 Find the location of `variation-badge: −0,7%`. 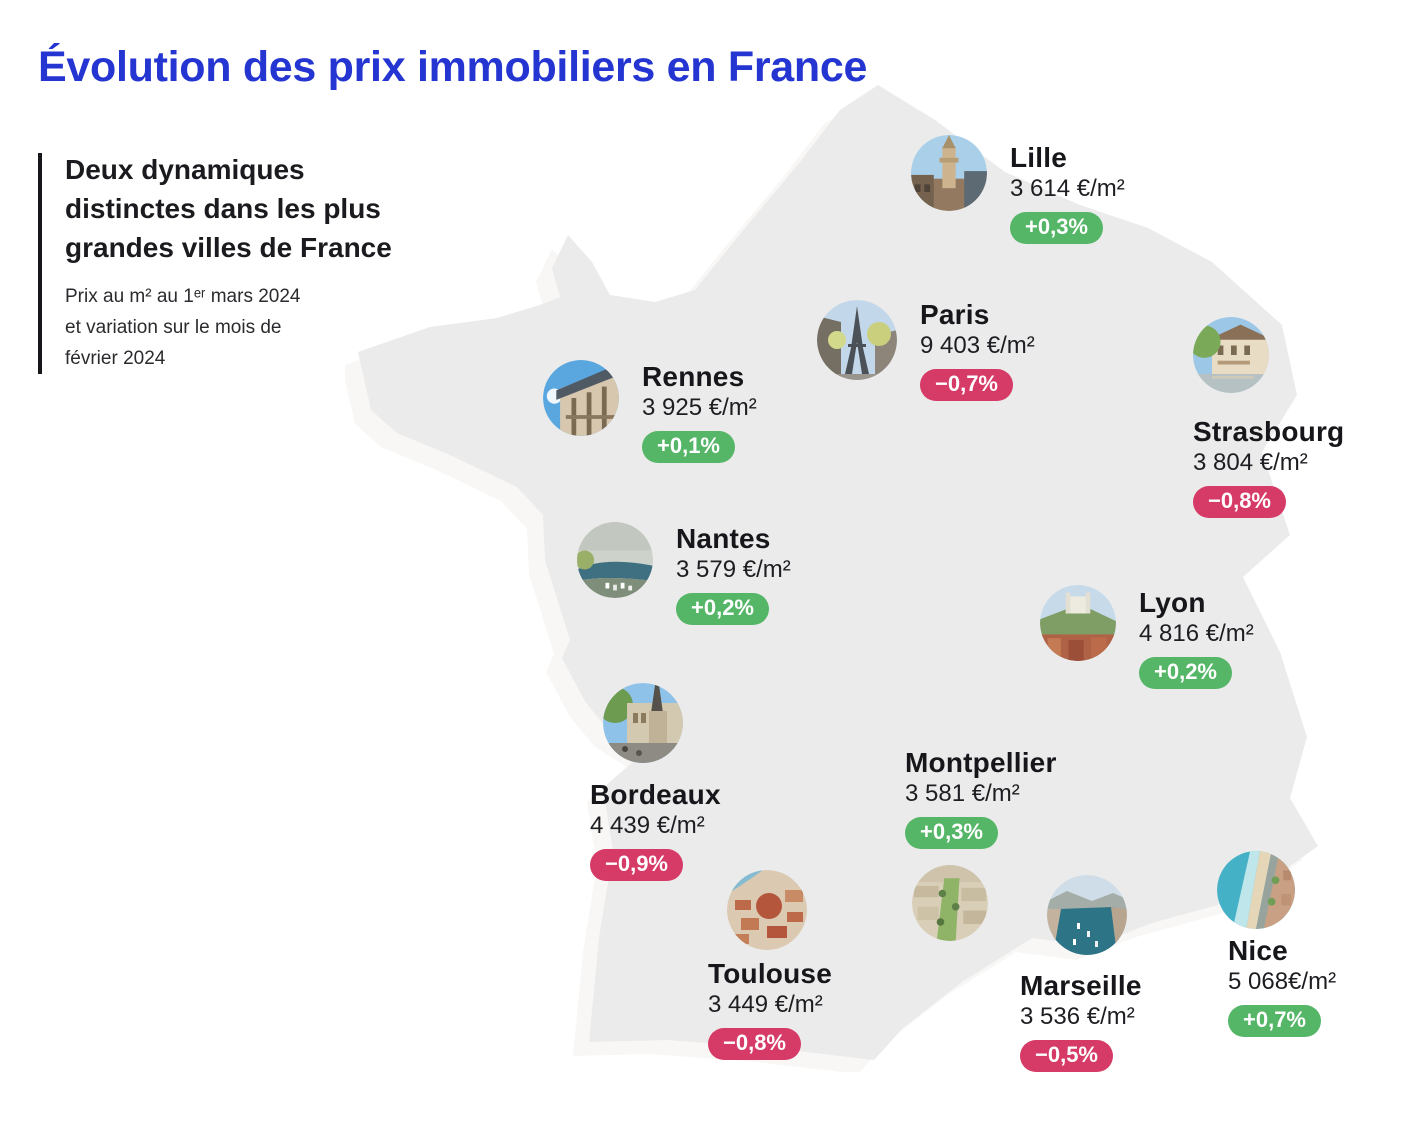

variation-badge: −0,7% is located at coordinates (966, 385).